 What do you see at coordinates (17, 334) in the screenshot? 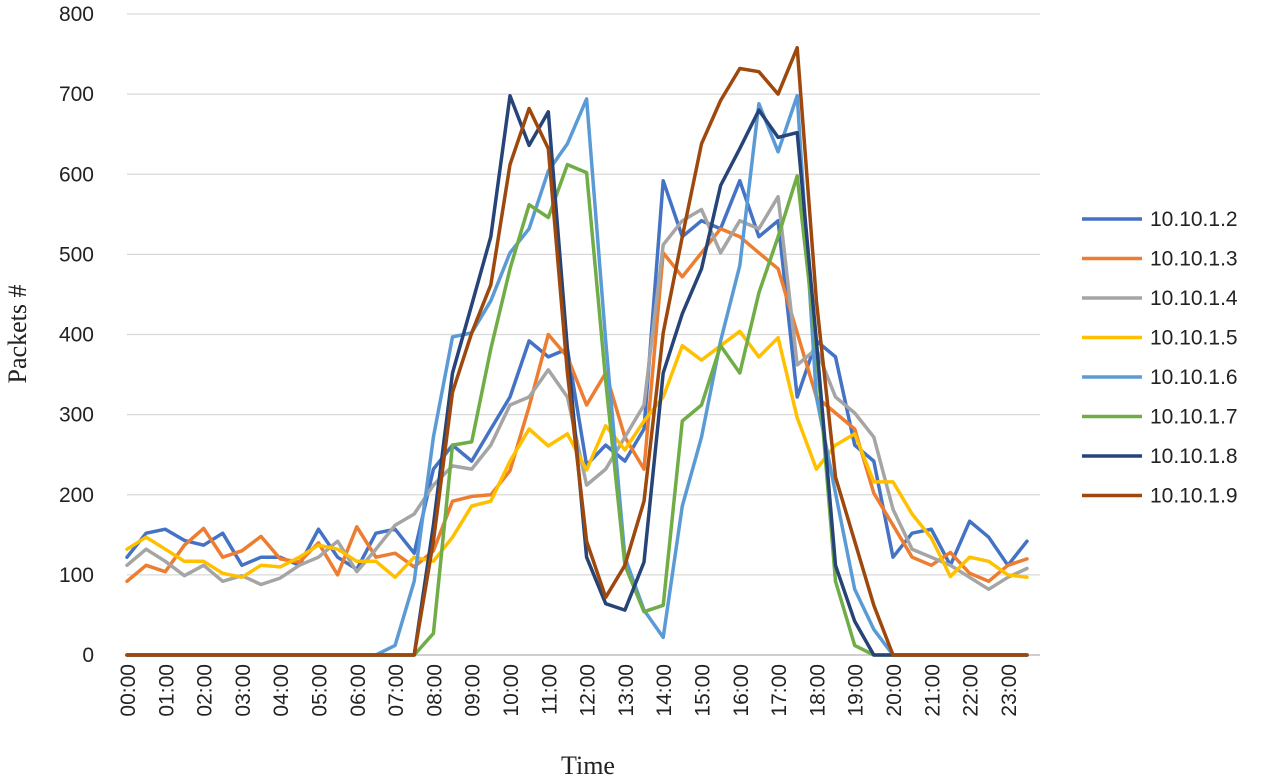
I see `y-axis-title: Packets #` at bounding box center [17, 334].